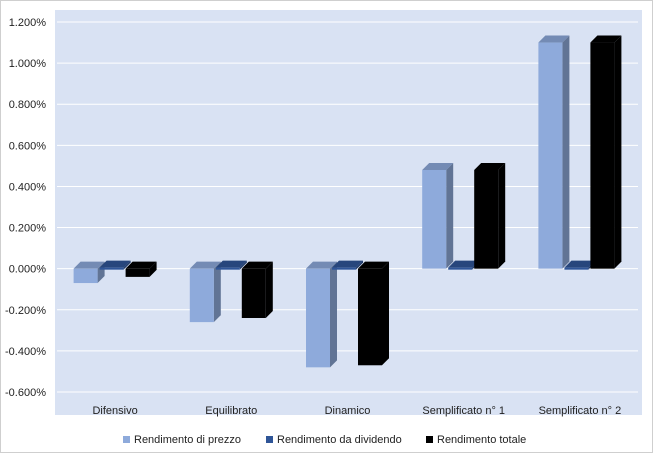 This screenshot has height=453, width=653. What do you see at coordinates (339, 440) in the screenshot?
I see `legend-label: Rendimento da dividendo` at bounding box center [339, 440].